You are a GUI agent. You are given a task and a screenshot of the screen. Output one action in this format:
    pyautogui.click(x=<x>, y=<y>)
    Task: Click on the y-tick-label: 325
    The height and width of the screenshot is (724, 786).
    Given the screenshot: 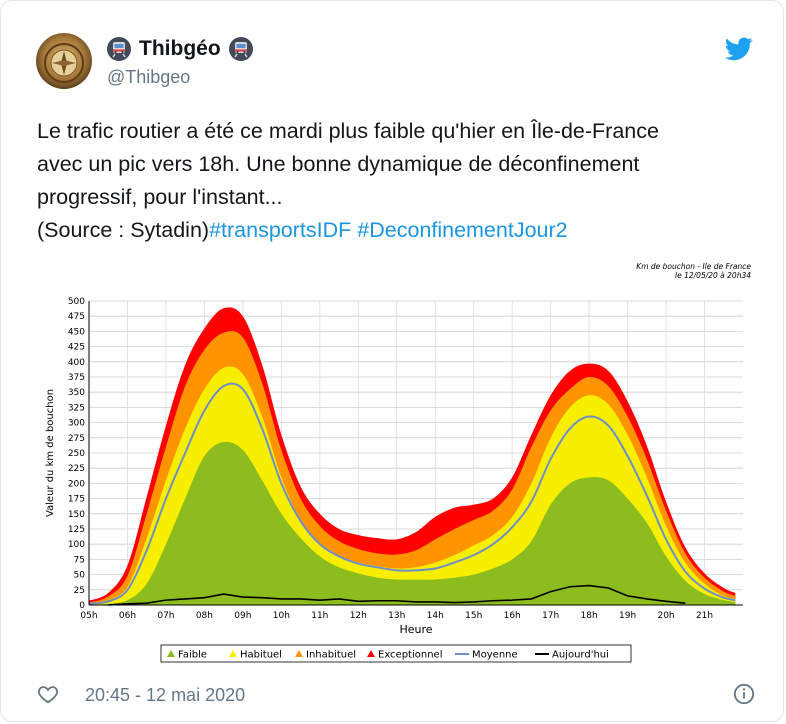 What is the action you would take?
    pyautogui.click(x=76, y=408)
    